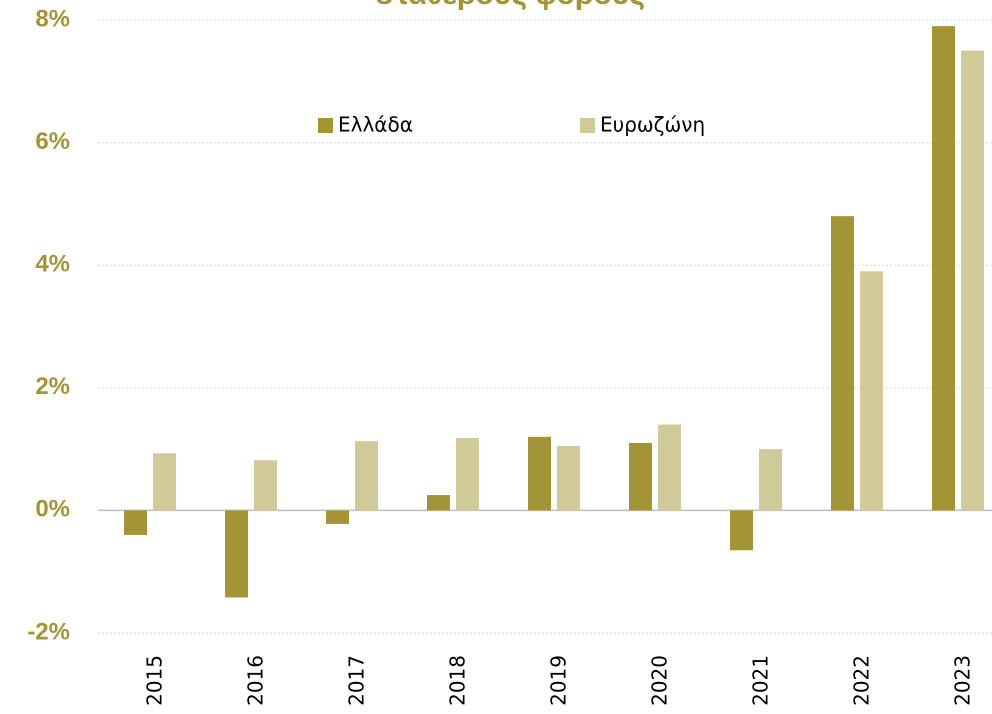 This screenshot has height=714, width=992. What do you see at coordinates (155, 680) in the screenshot?
I see `x-tick-label: 2015` at bounding box center [155, 680].